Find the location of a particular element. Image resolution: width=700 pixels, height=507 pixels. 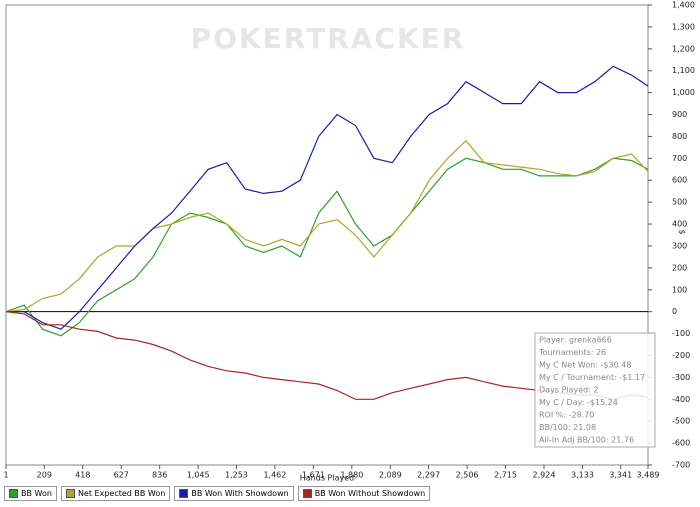

y-tick-label: 1,100 is located at coordinates (683, 70).